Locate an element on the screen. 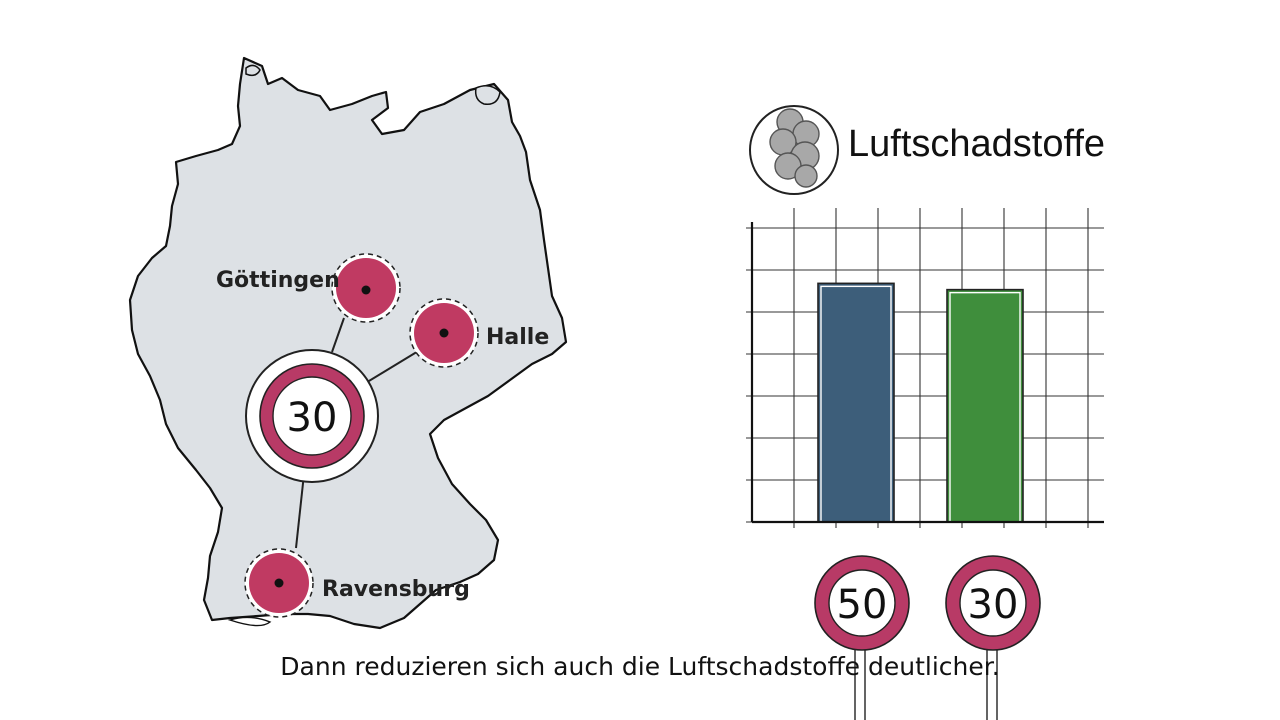 The image size is (1280, 720). island-north is located at coordinates (253, 70).